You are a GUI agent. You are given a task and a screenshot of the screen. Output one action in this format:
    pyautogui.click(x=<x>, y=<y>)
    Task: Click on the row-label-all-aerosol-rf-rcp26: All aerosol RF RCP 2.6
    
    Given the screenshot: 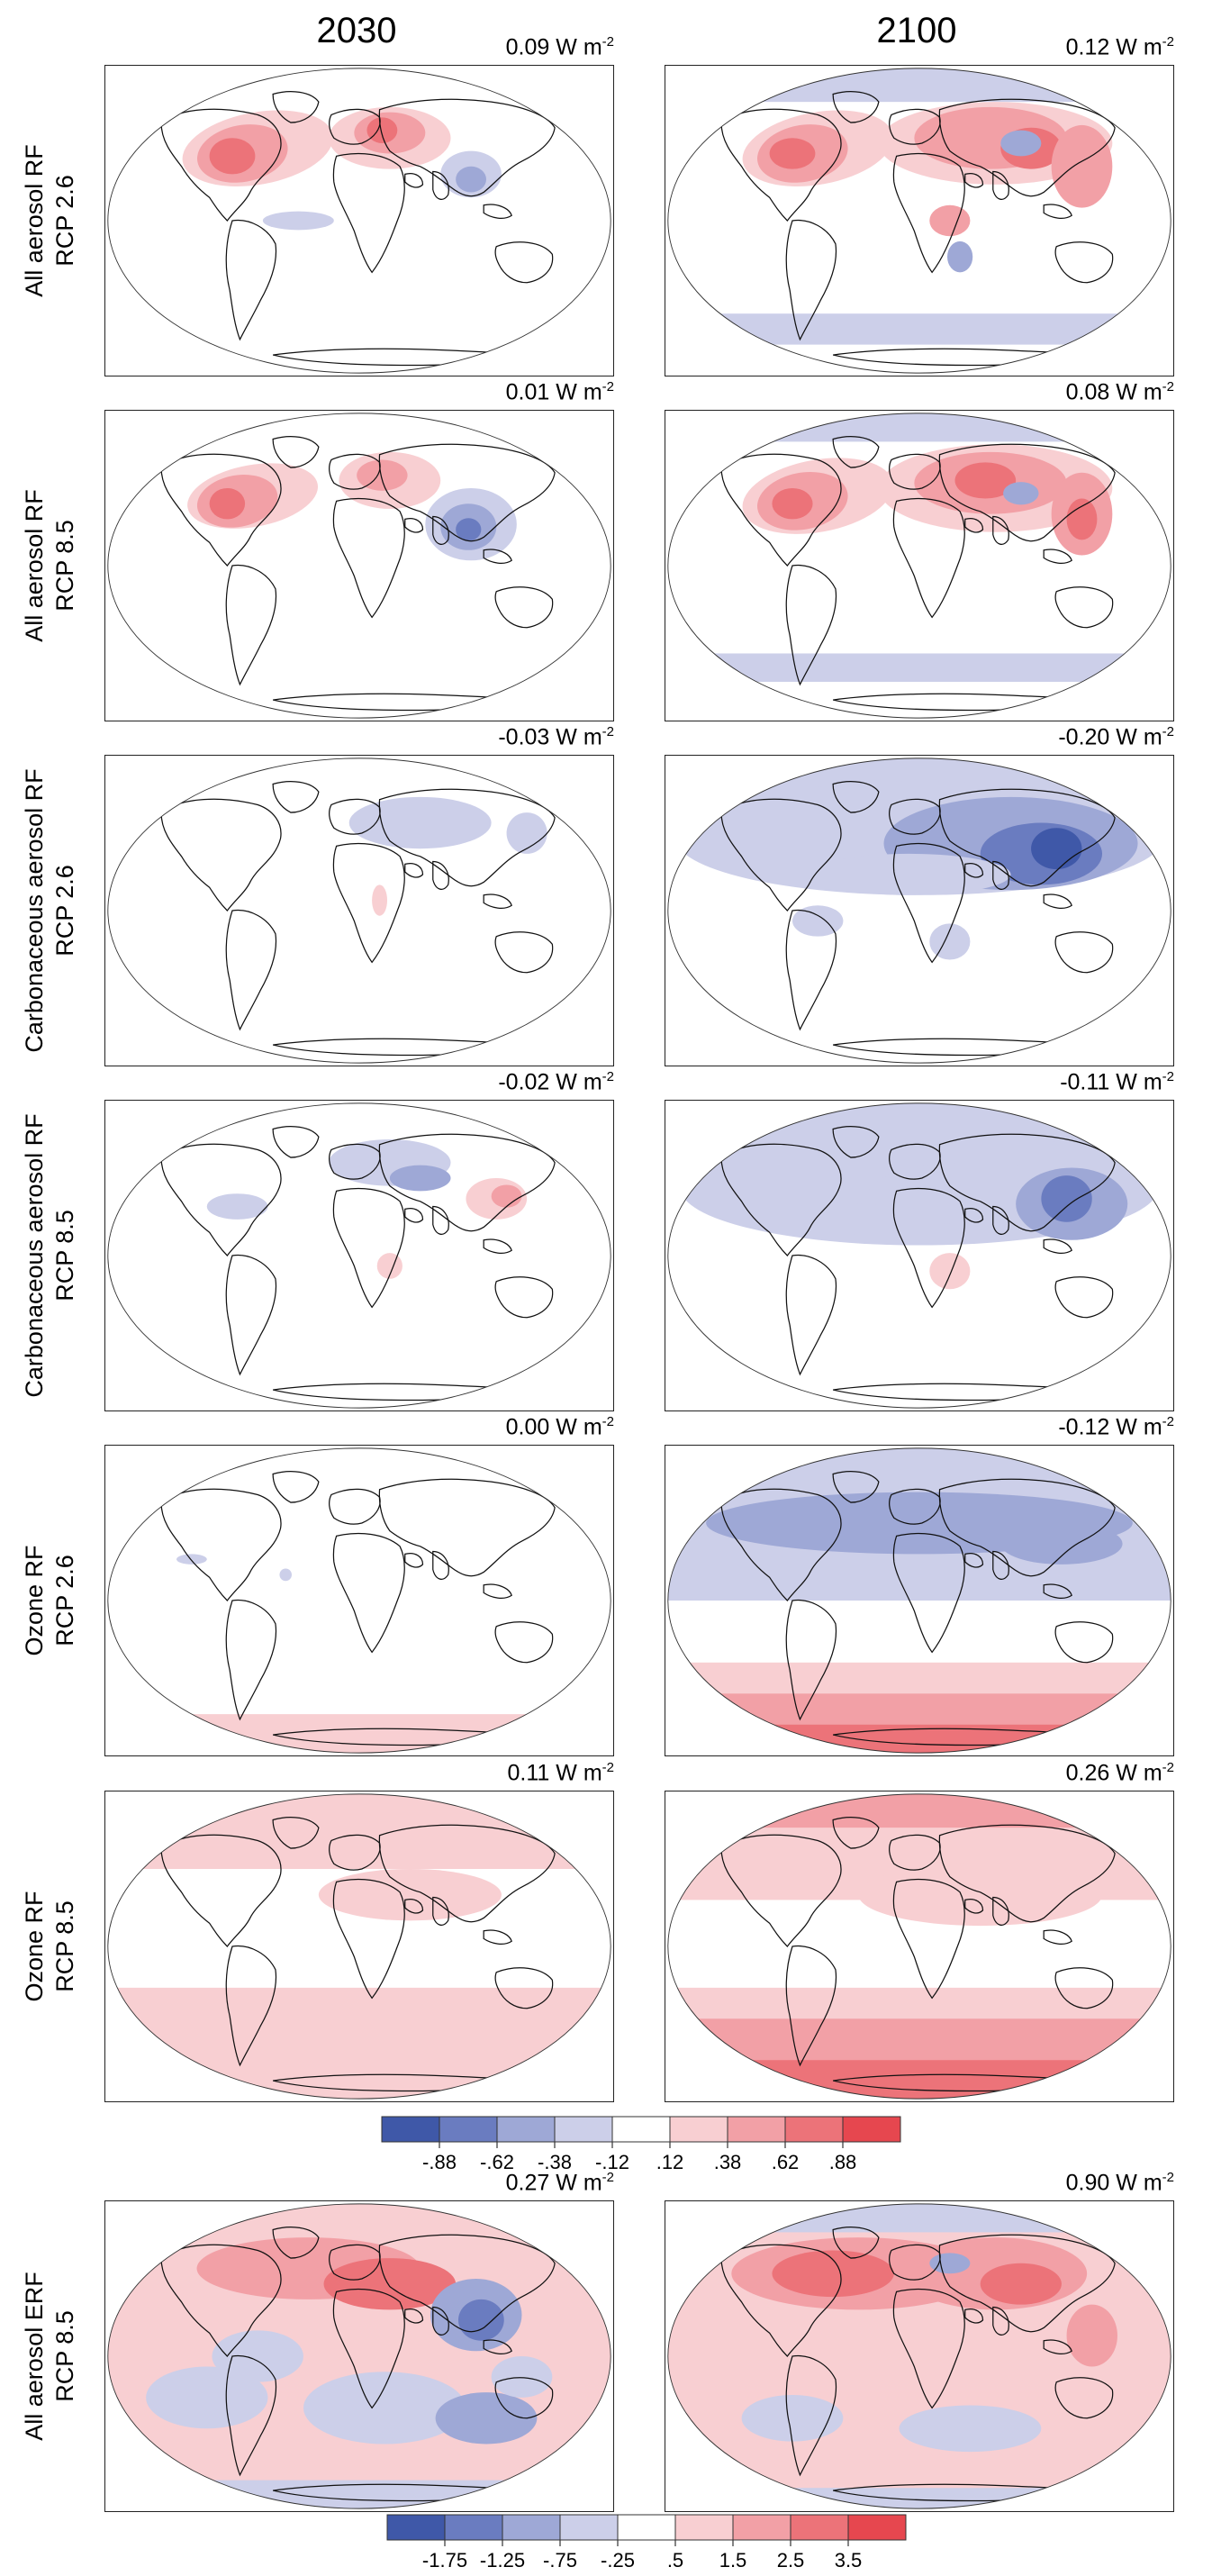 What is the action you would take?
    pyautogui.click(x=49, y=220)
    